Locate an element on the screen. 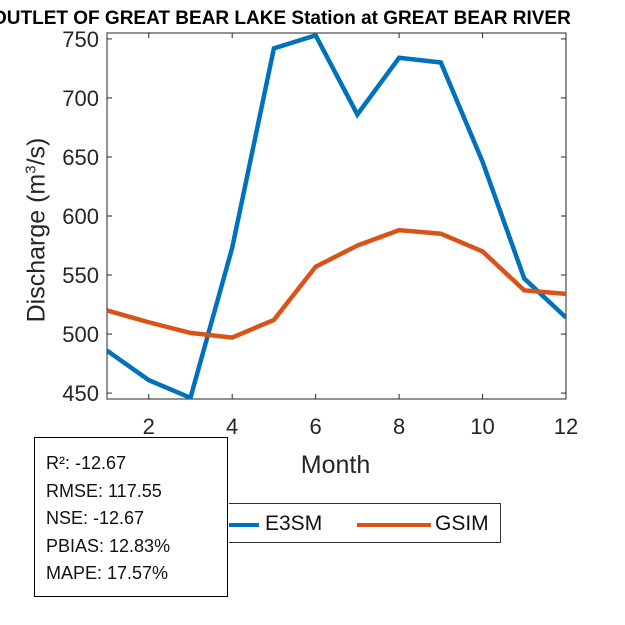 Image resolution: width=625 pixels, height=625 pixels. x-tick-label: 12 is located at coordinates (566, 426).